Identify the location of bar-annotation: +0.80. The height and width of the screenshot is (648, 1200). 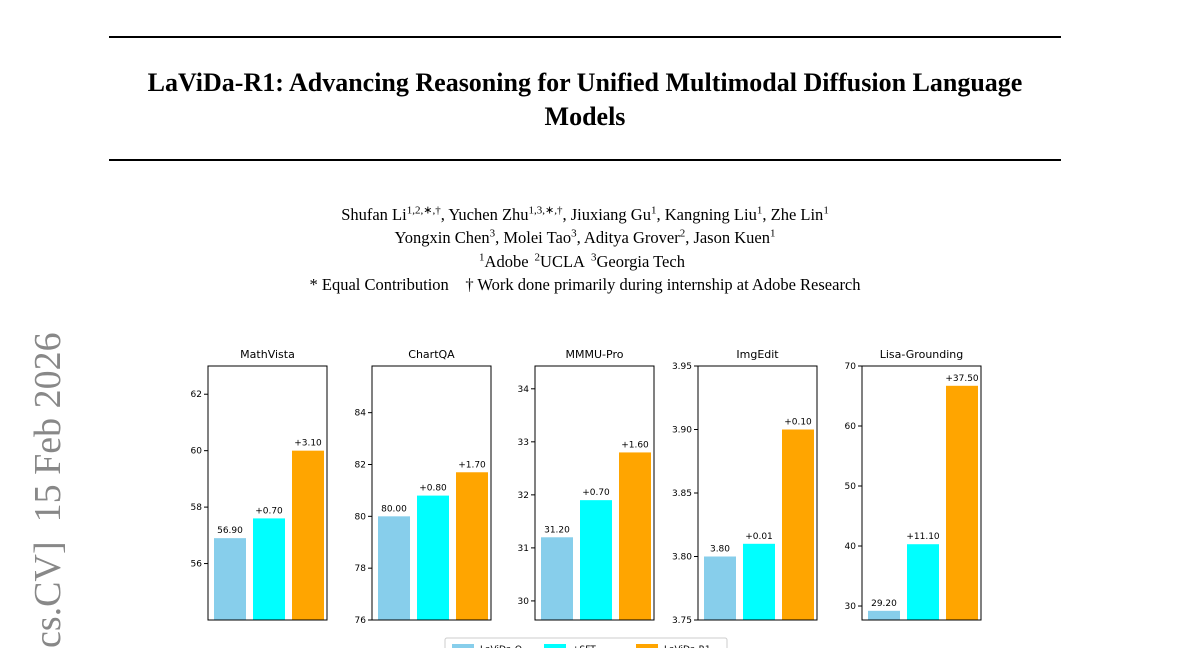
(433, 489).